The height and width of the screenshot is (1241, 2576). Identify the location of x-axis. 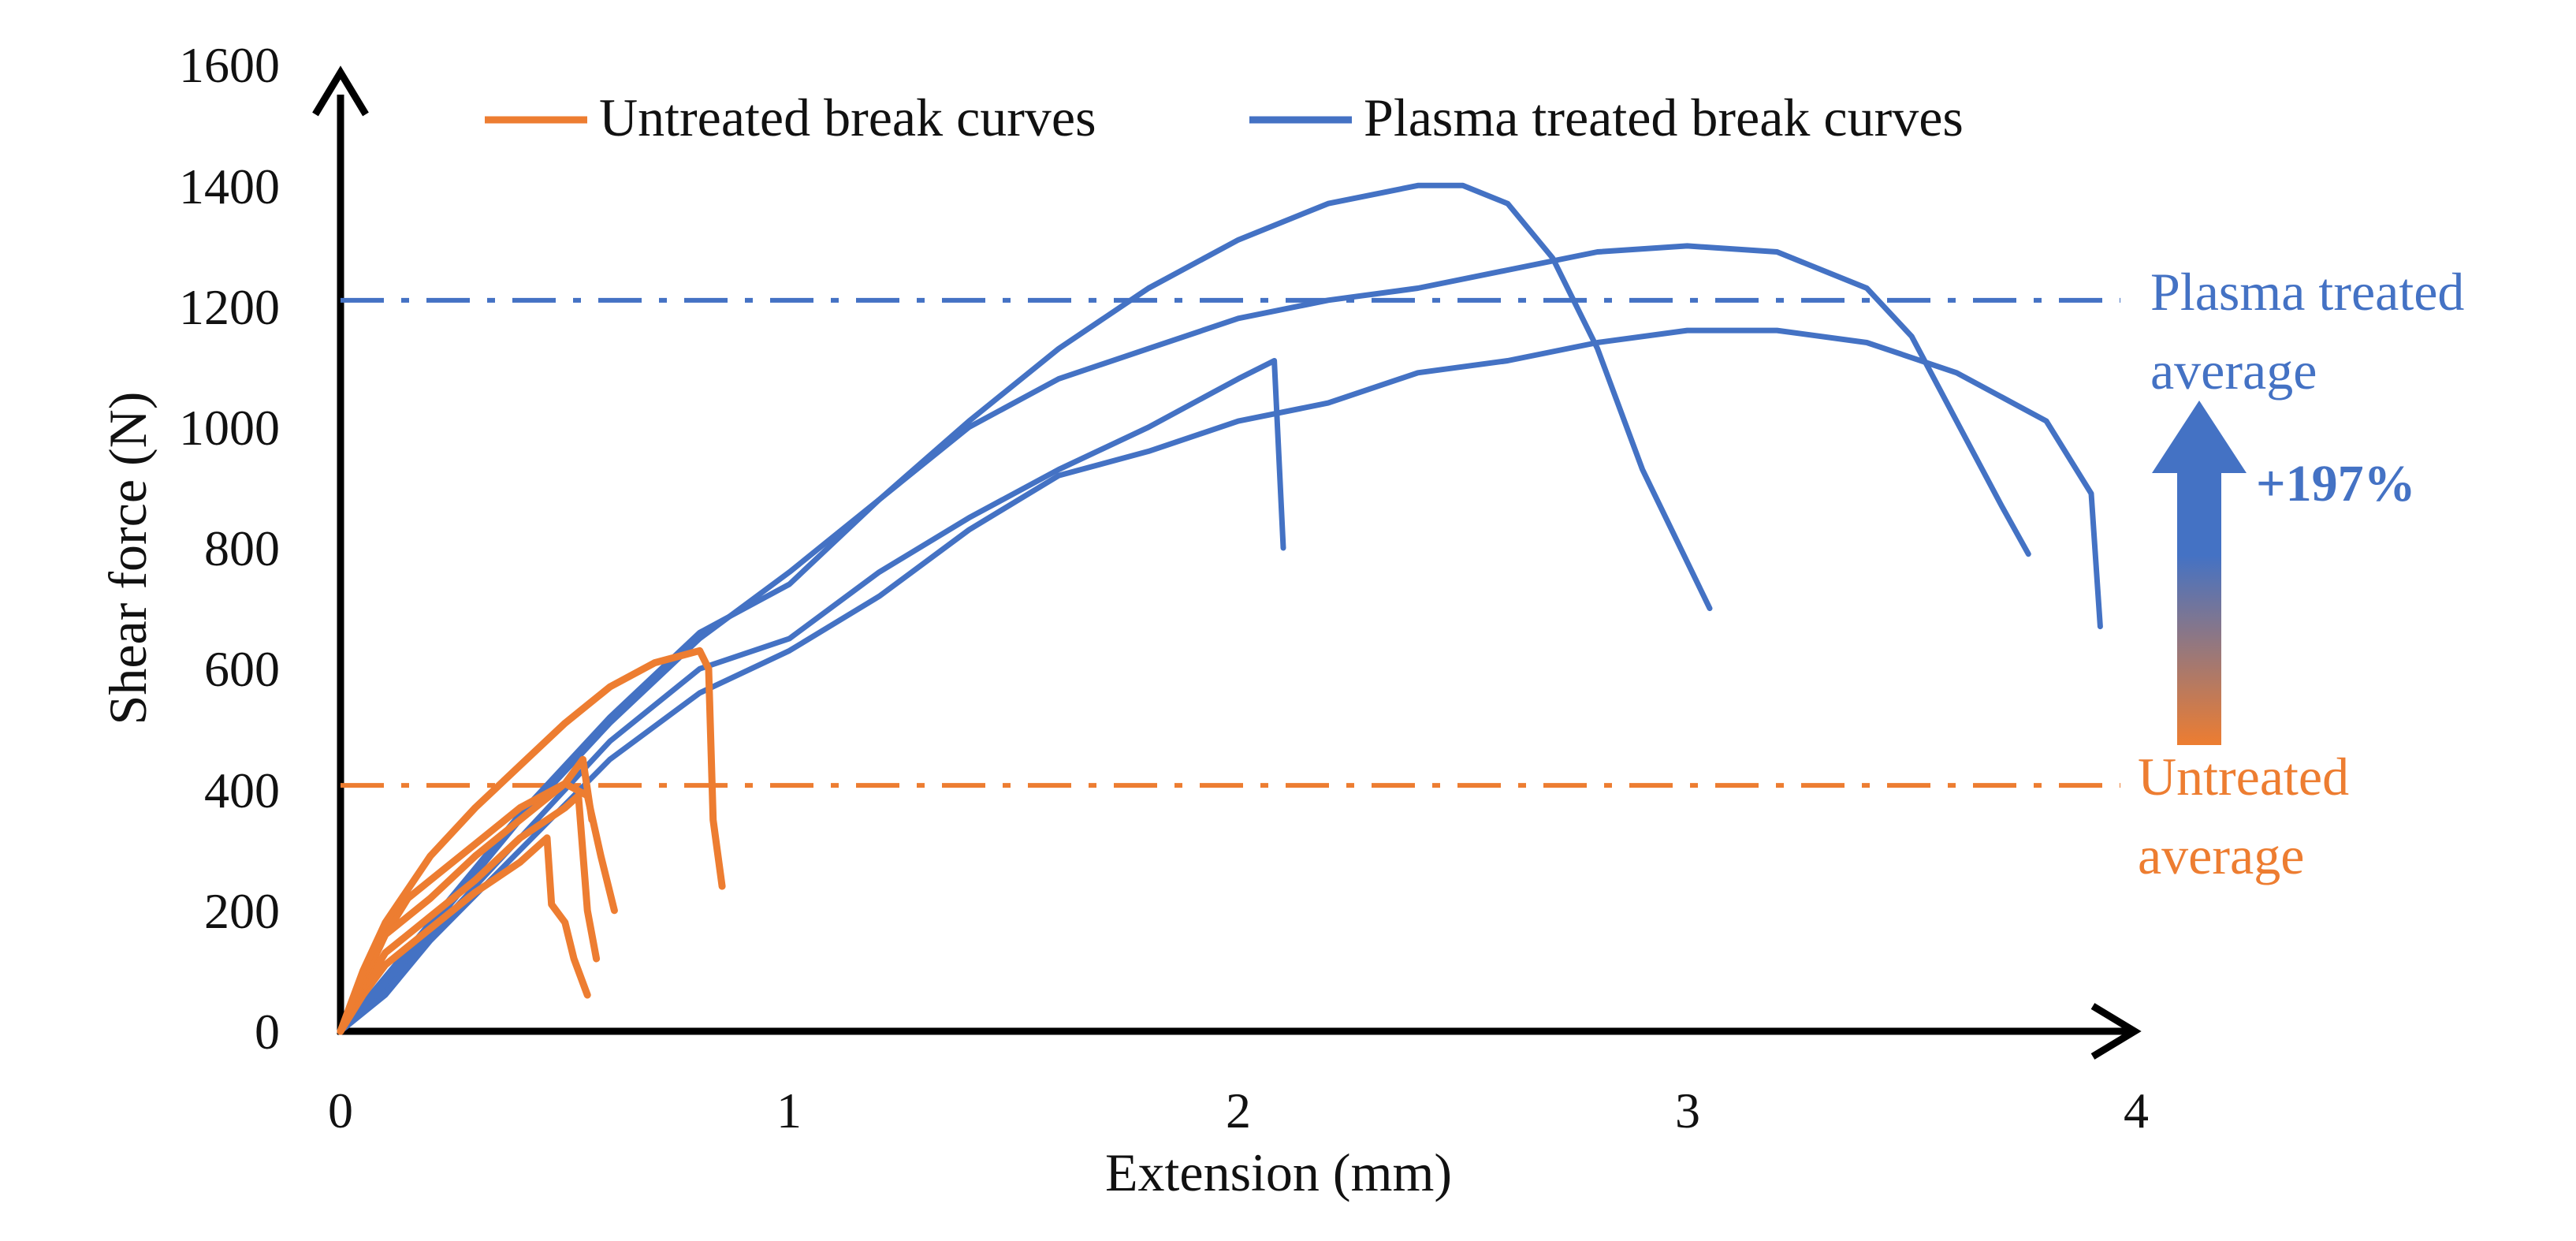
(1239, 1031).